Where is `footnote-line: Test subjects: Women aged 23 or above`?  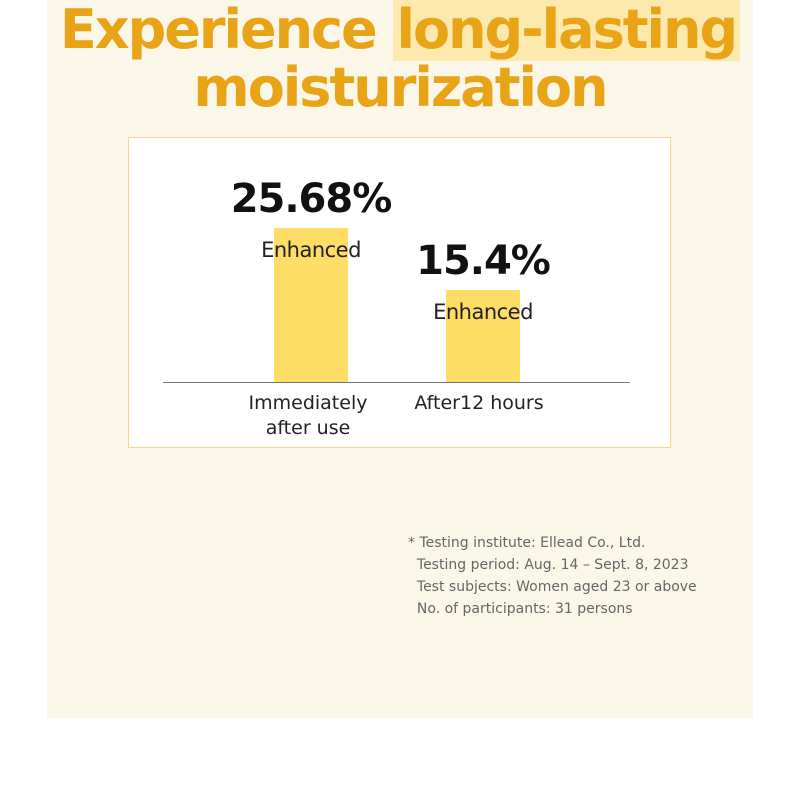 footnote-line: Test subjects: Women aged 23 or above is located at coordinates (552, 587).